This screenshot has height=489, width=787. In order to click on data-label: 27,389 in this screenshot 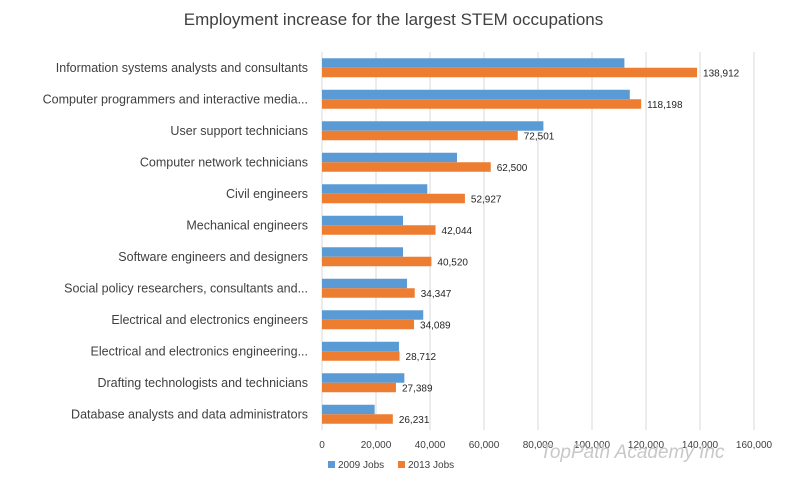, I will do `click(417, 388)`.